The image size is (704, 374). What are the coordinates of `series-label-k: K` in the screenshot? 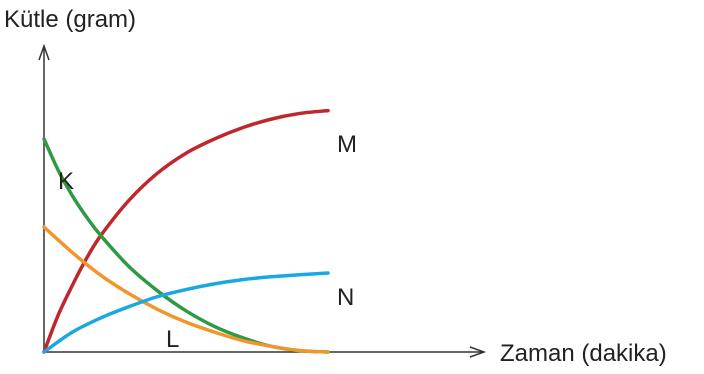 It's located at (66, 181).